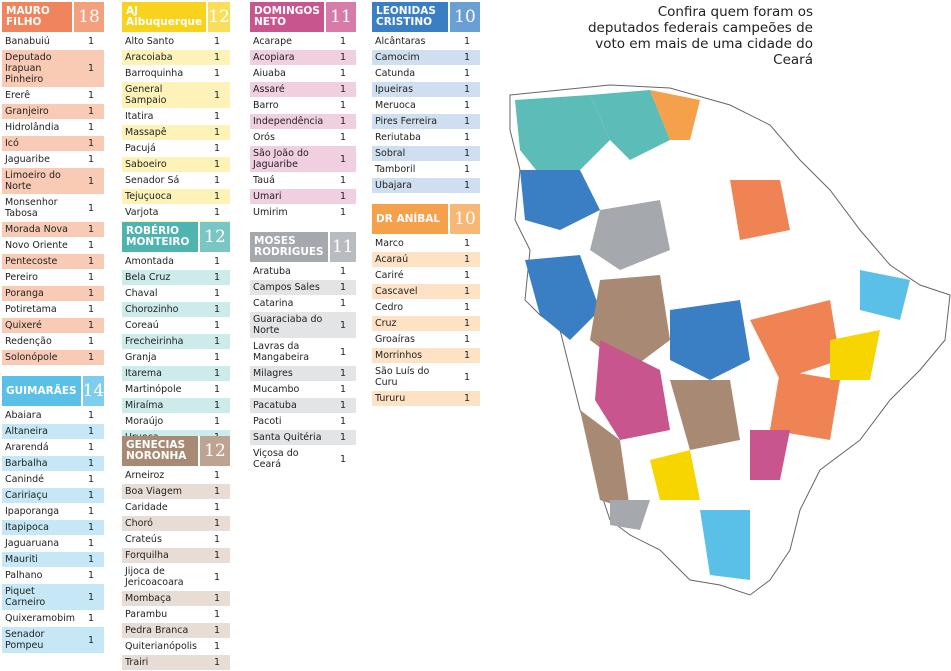 This screenshot has height=671, width=951. What do you see at coordinates (23, 325) in the screenshot?
I see `city-name: Quixeré` at bounding box center [23, 325].